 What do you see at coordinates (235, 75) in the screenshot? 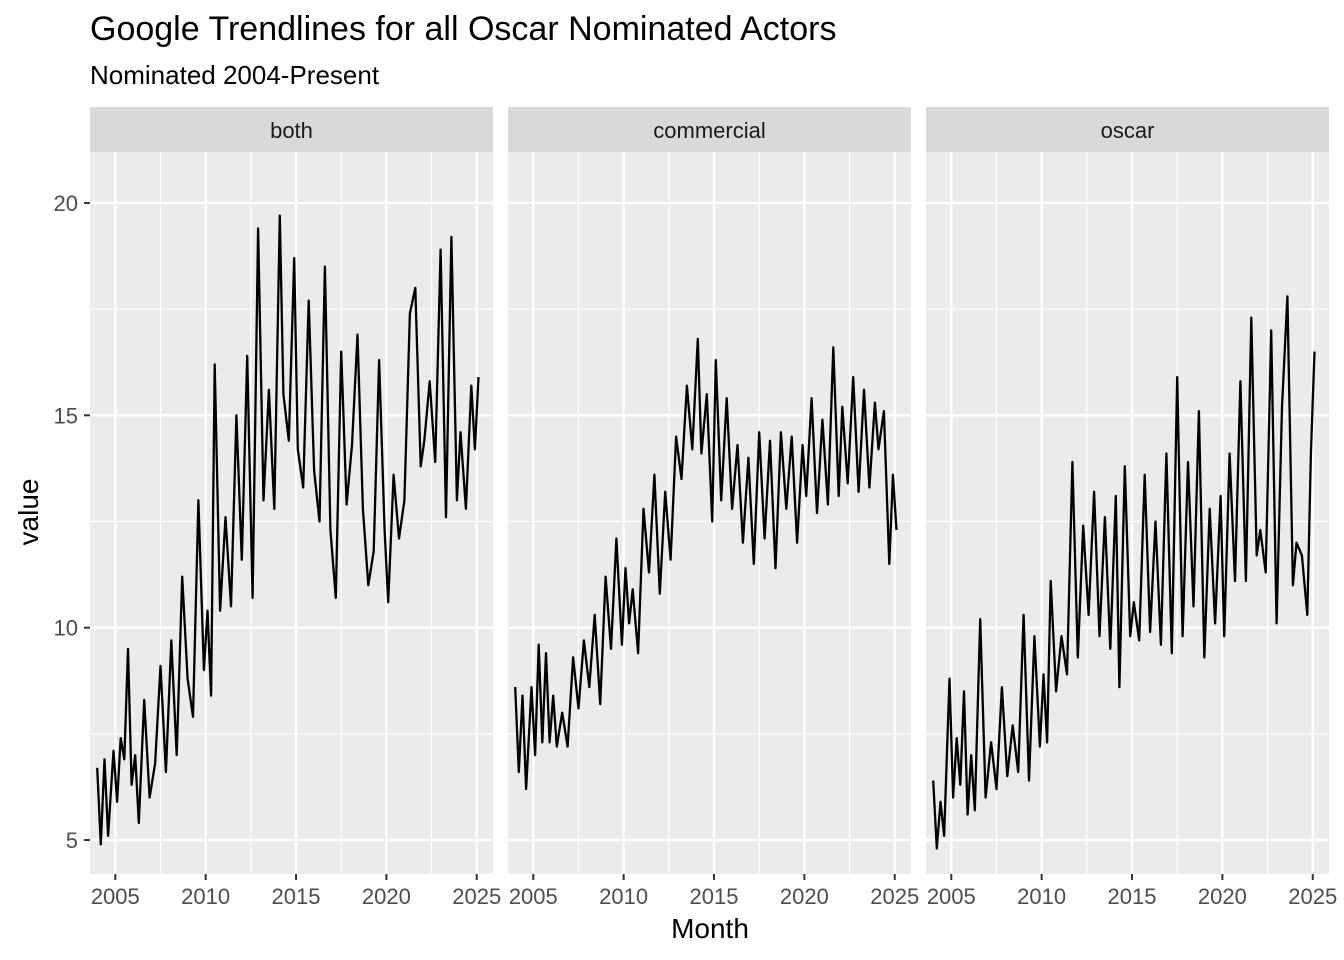
I see `chart-subtitle: Nominated 2004-Present` at bounding box center [235, 75].